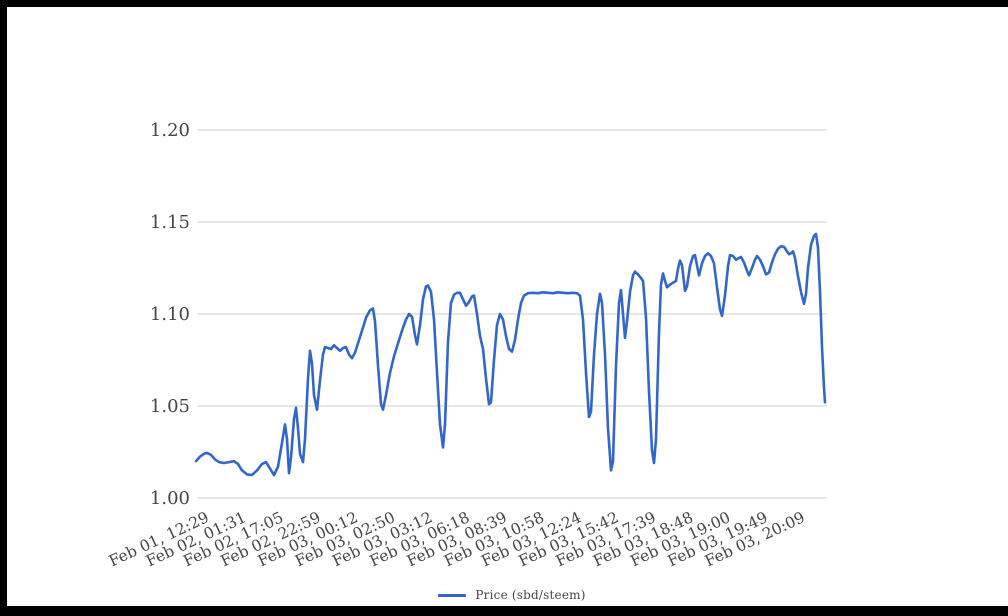 The height and width of the screenshot is (616, 1008). I want to click on y-axis-tick-label: 1.05, so click(170, 406).